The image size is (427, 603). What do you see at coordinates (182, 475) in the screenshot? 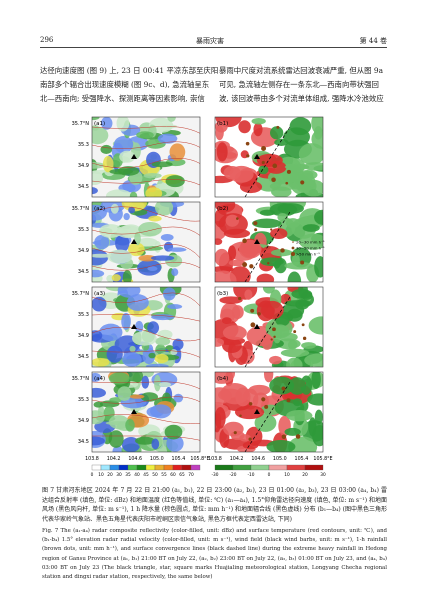
I see `colorbar-label: 65` at bounding box center [182, 475].